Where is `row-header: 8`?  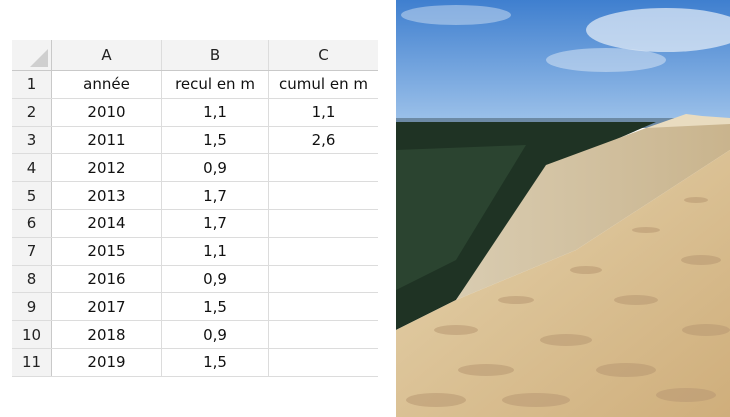
row-header: 8 is located at coordinates (32, 279).